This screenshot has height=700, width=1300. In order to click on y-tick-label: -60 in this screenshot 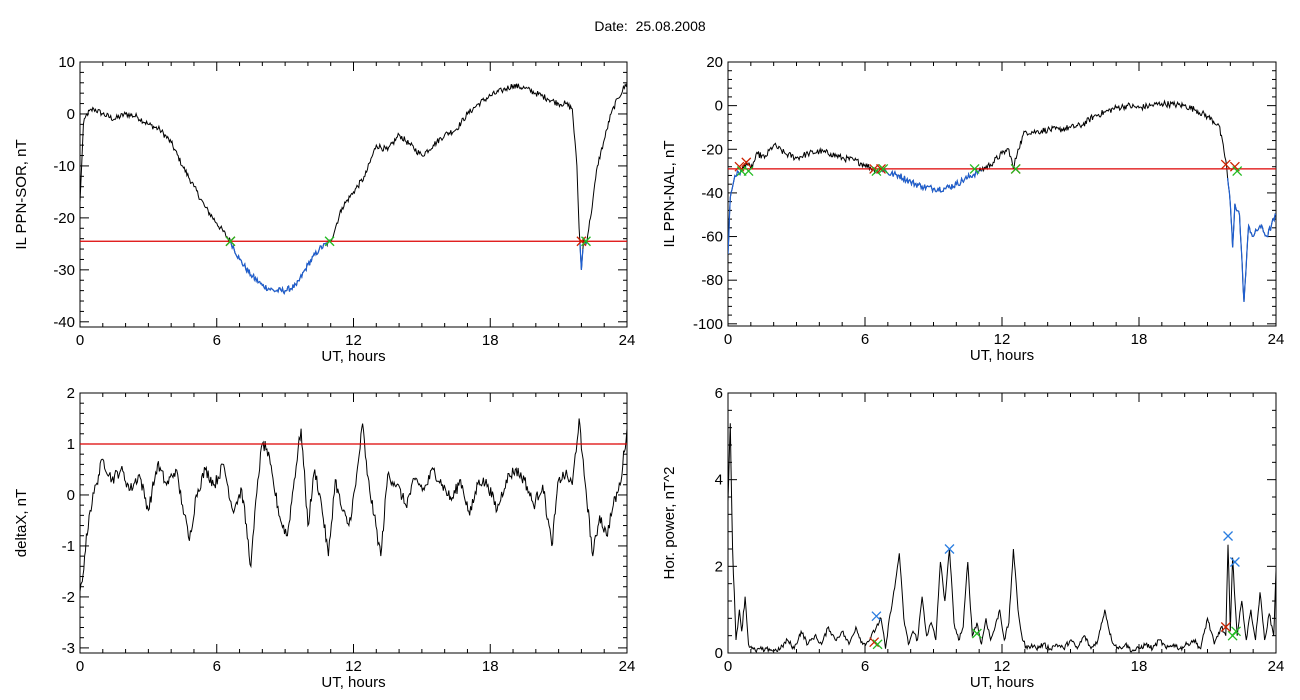, I will do `click(712, 237)`.